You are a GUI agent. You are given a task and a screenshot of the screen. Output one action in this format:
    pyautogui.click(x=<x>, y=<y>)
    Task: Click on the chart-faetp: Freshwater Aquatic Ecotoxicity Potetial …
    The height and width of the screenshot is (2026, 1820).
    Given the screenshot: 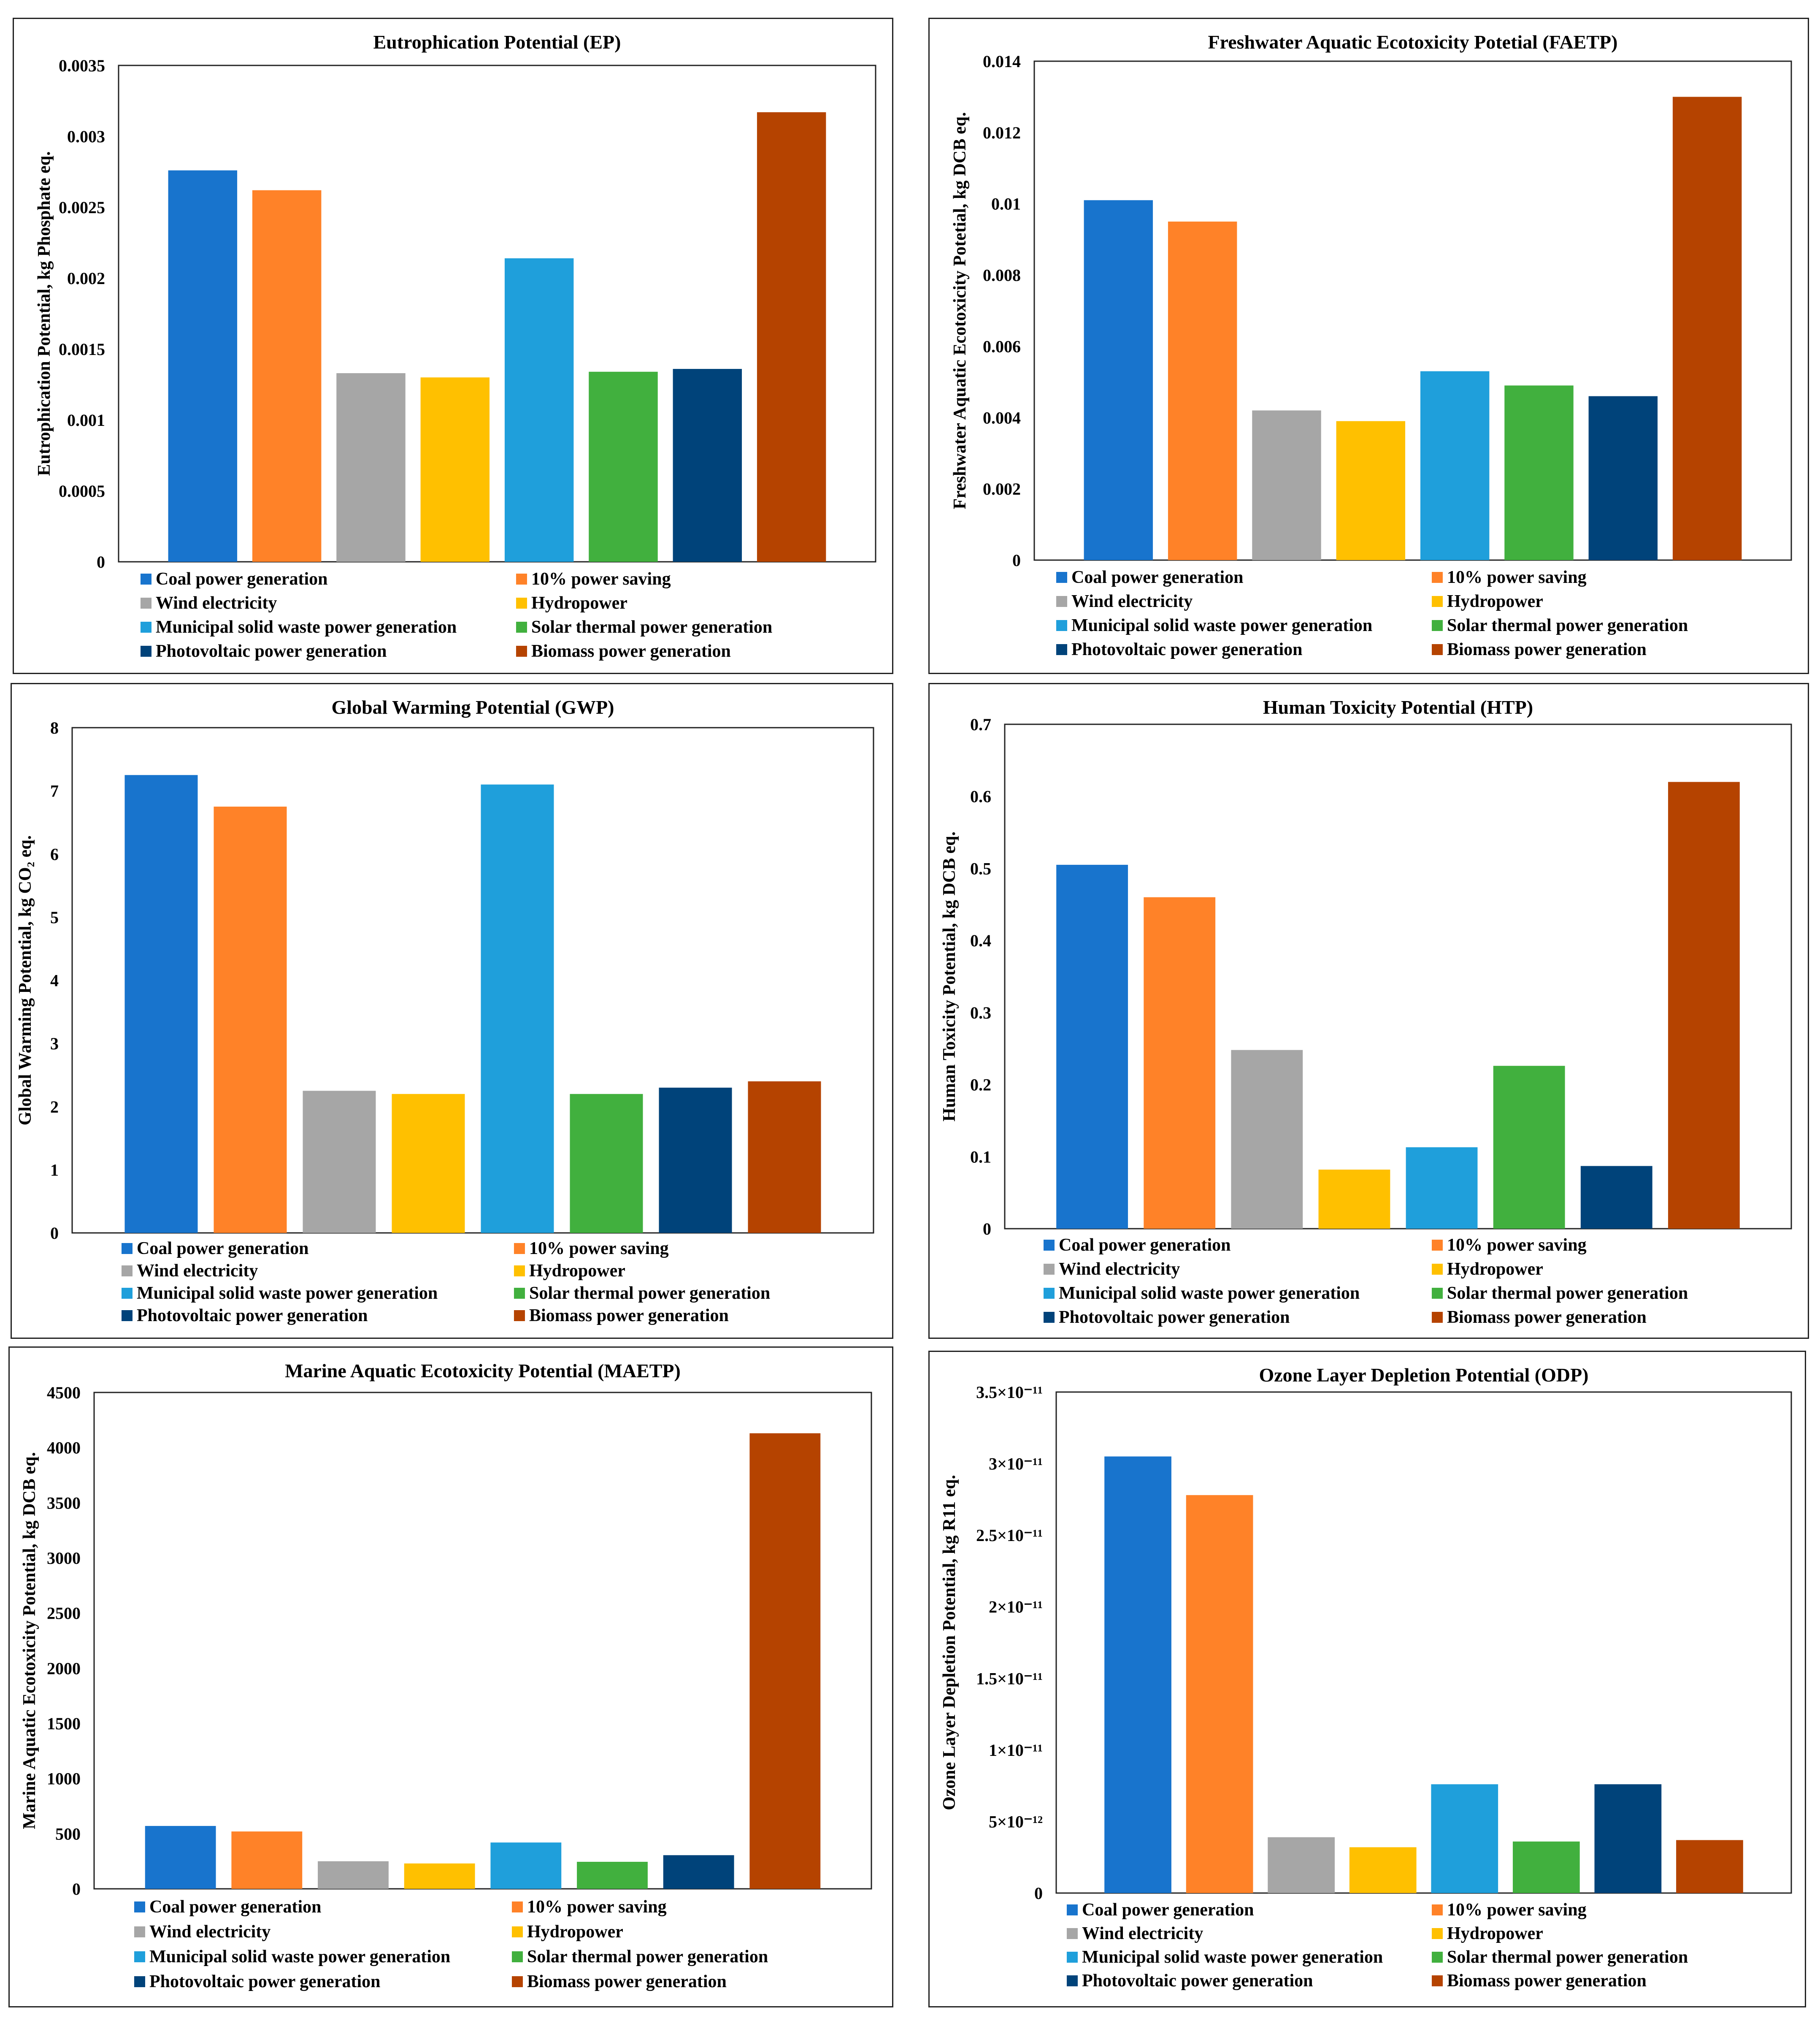 What is the action you would take?
    pyautogui.click(x=1371, y=345)
    